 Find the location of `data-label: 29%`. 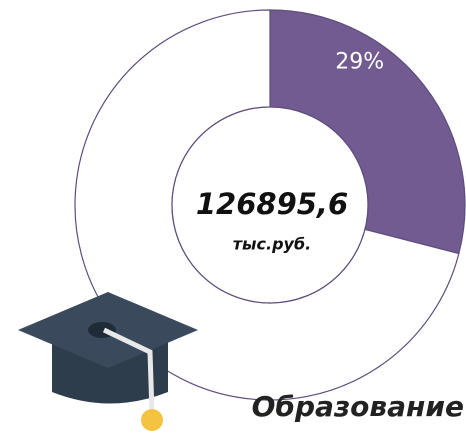

data-label: 29% is located at coordinates (359, 61).